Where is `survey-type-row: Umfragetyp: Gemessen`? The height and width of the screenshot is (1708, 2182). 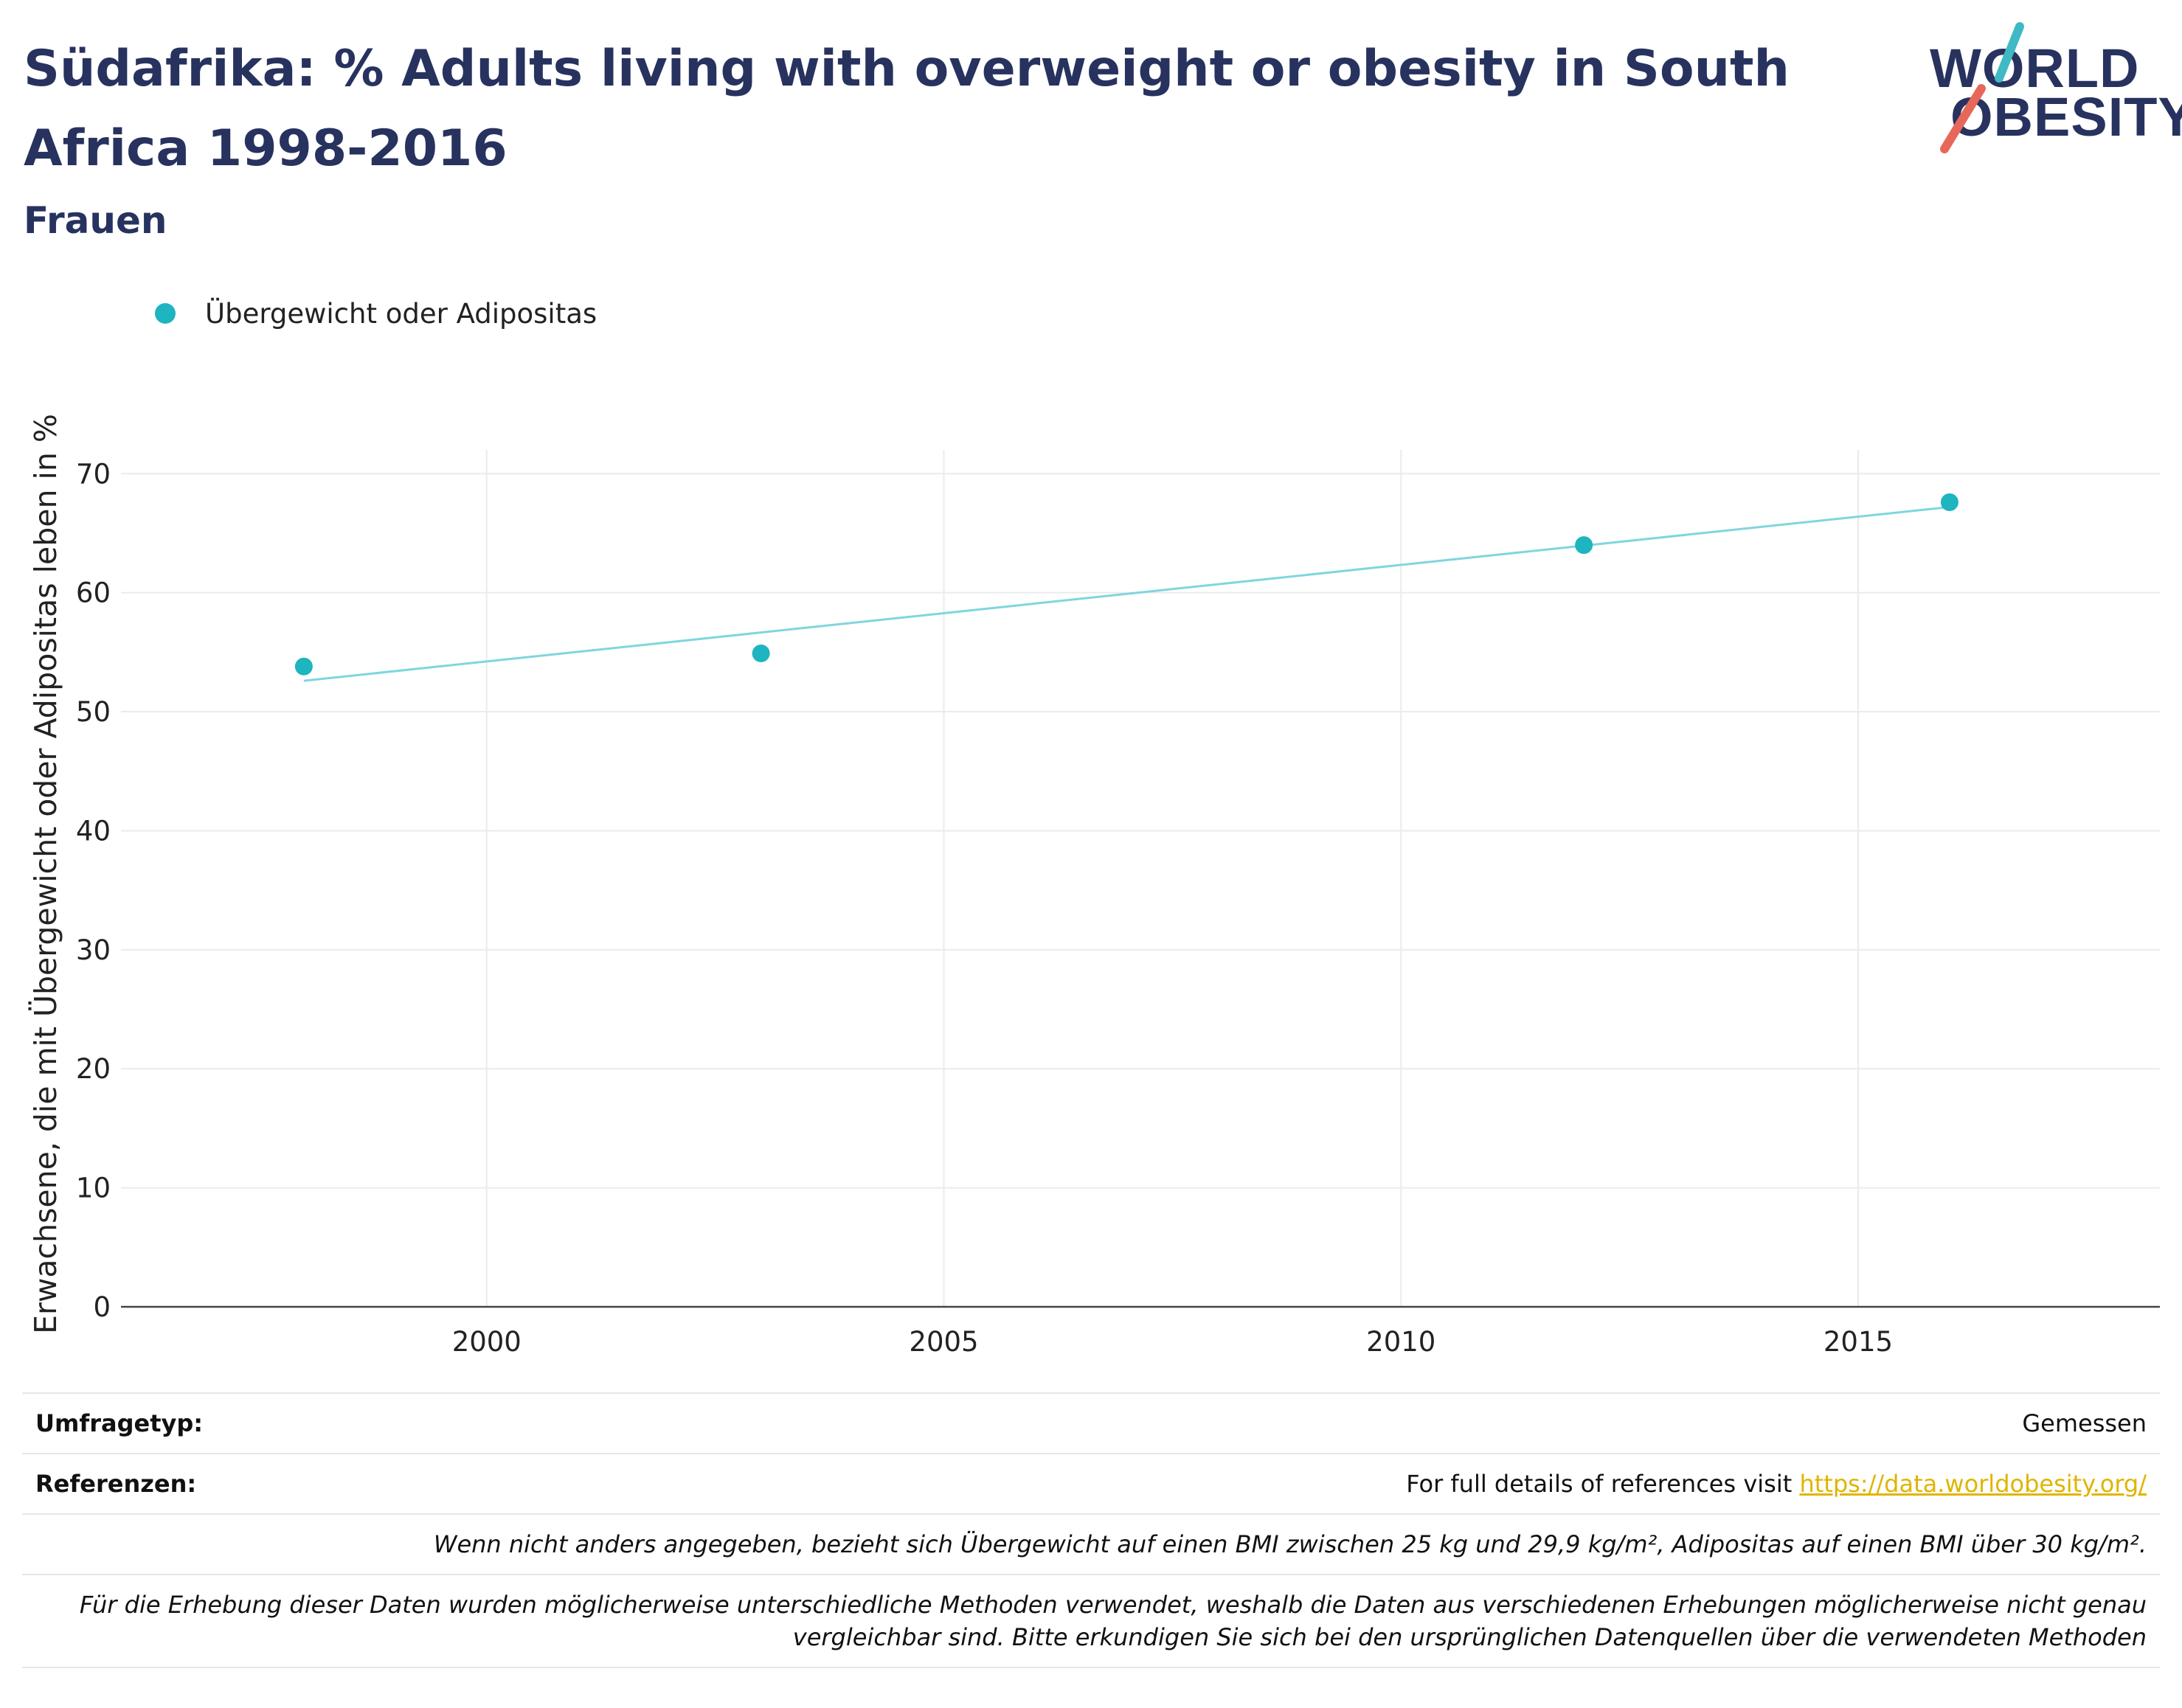
survey-type-row: Umfragetyp: Gemessen is located at coordinates (1091, 1423).